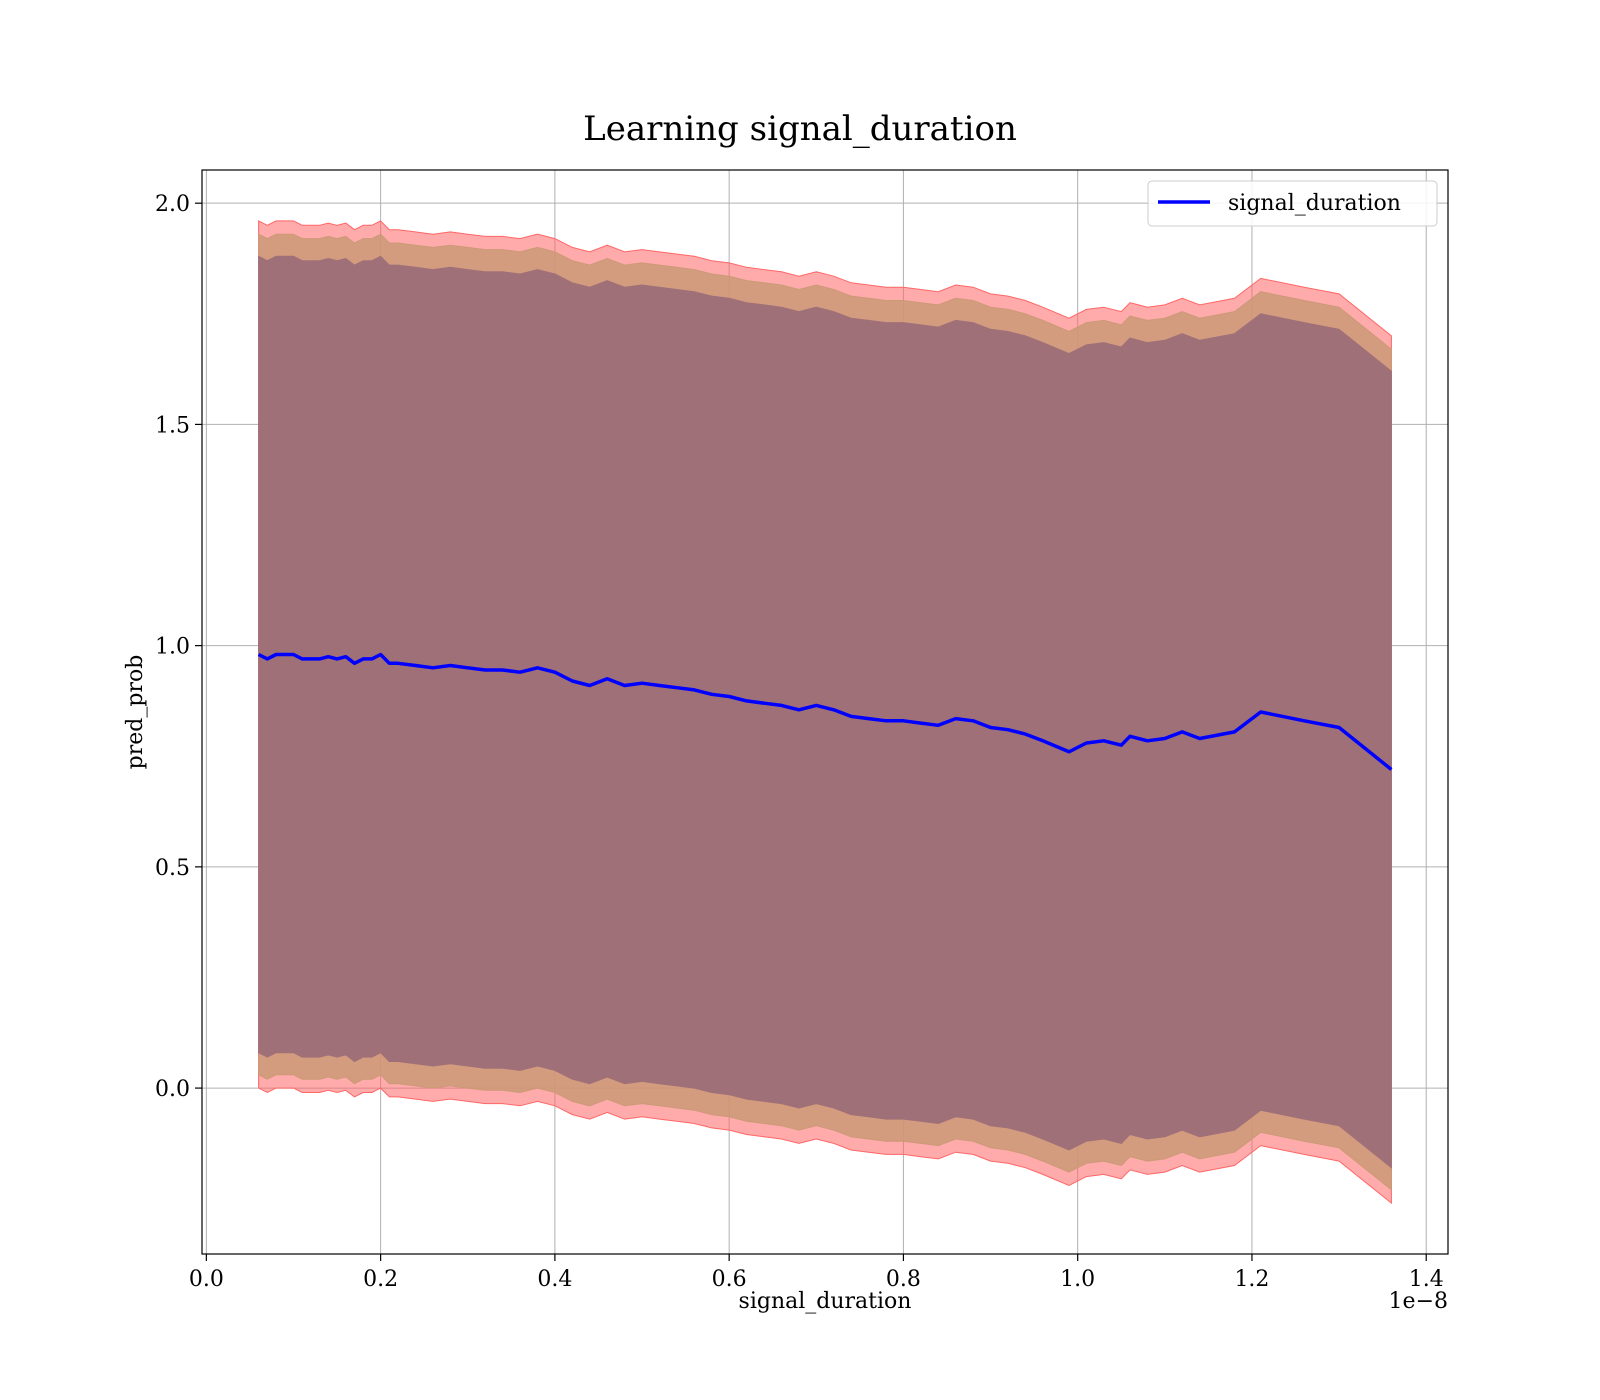  I want to click on x-tick-label: 1.4, so click(1426, 1279).